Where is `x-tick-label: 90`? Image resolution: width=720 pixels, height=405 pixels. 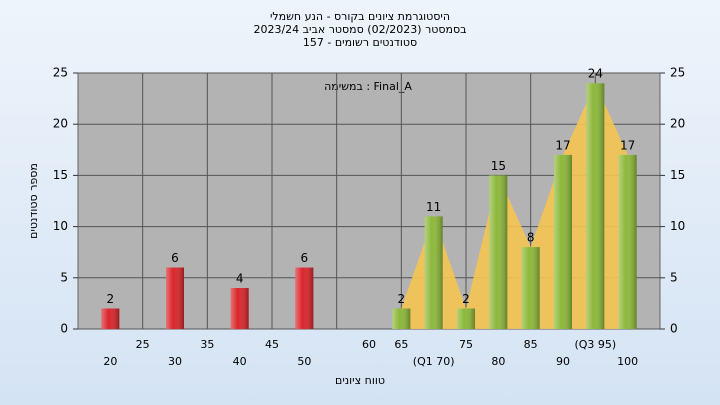
x-tick-label: 90 is located at coordinates (563, 361).